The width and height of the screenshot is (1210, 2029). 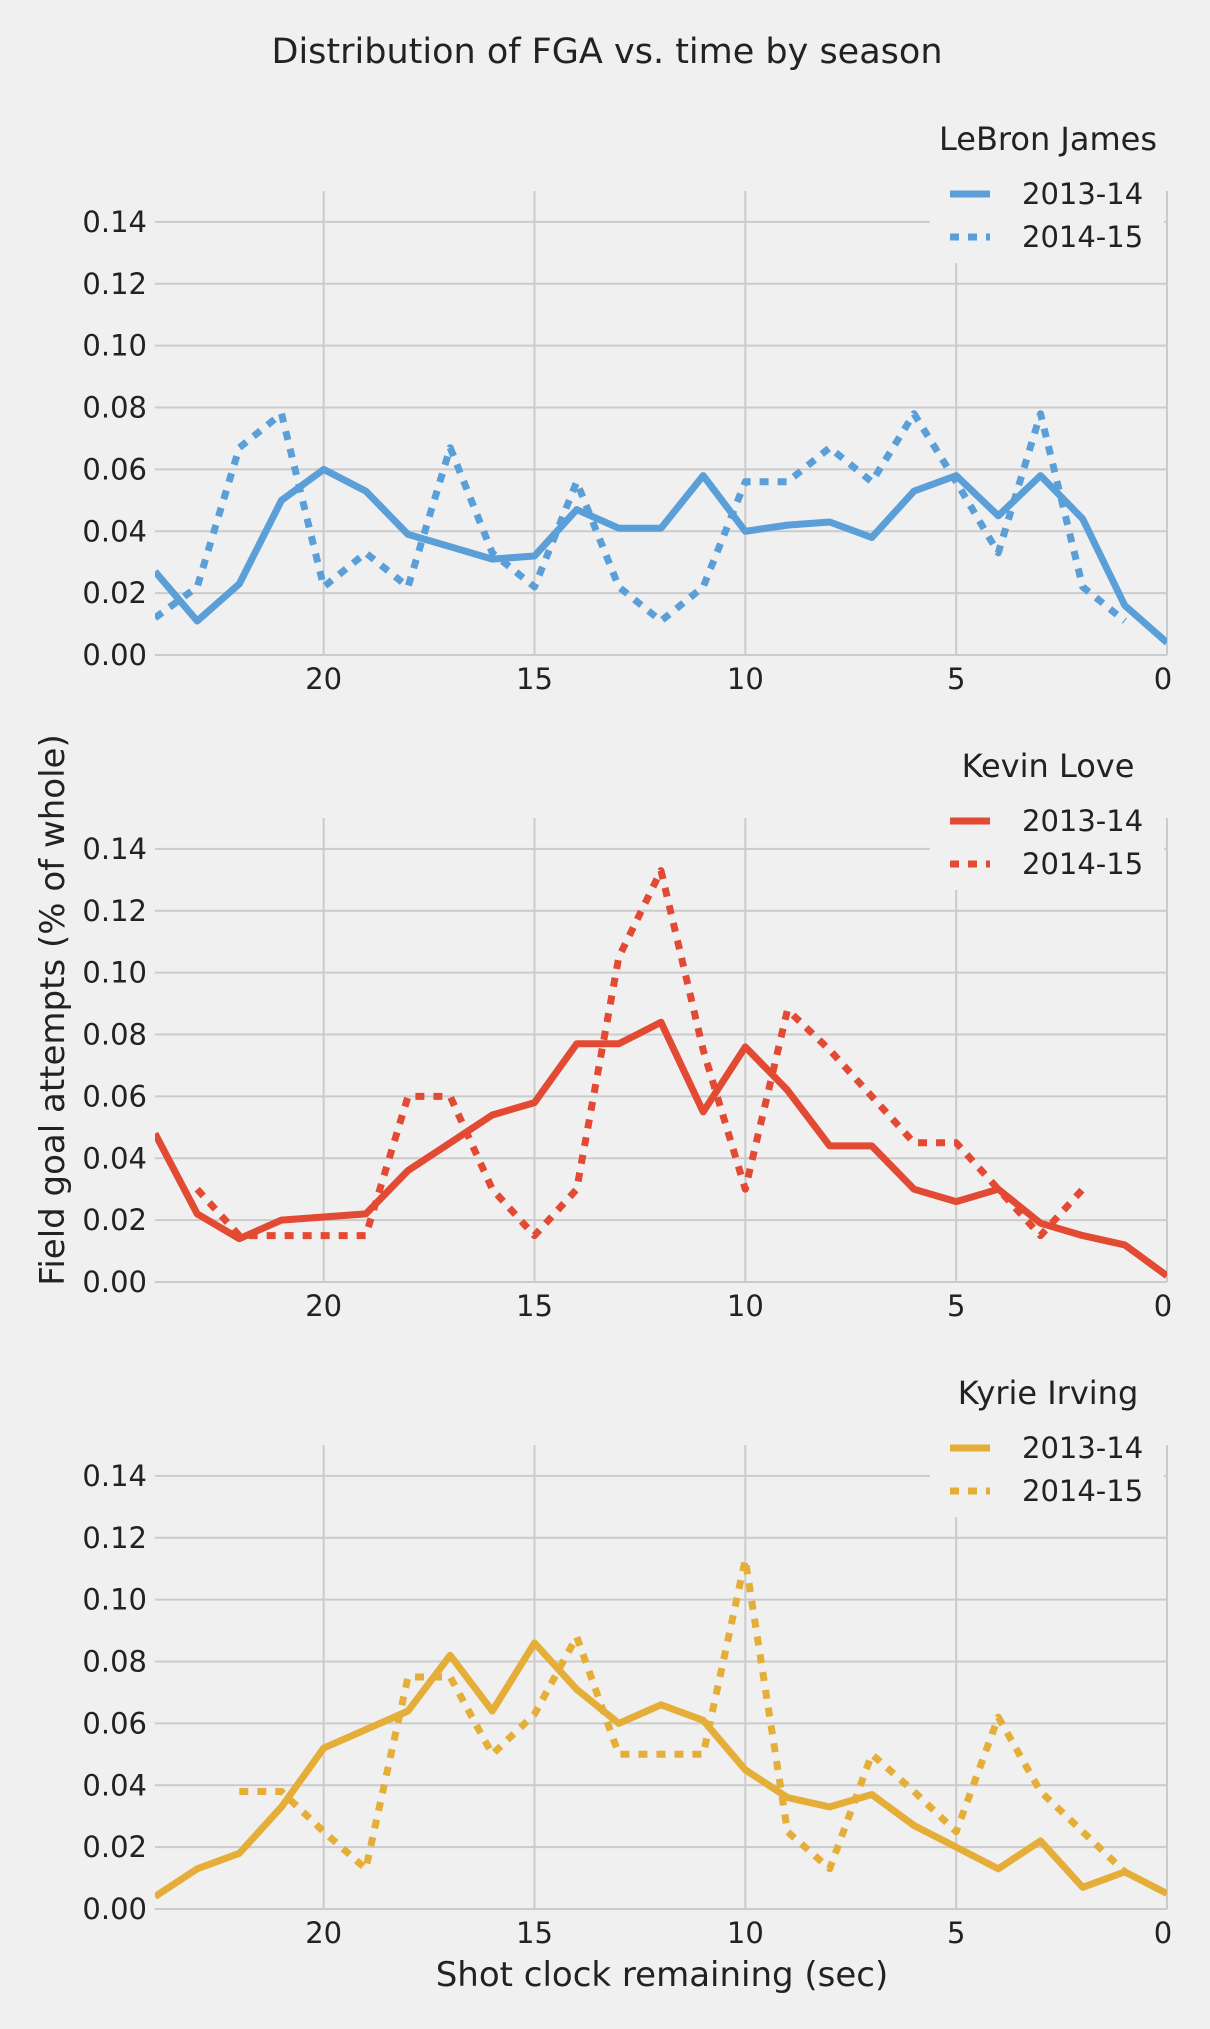 I want to click on x-axis-label: Shot clock remaining (sec), so click(x=662, y=1975).